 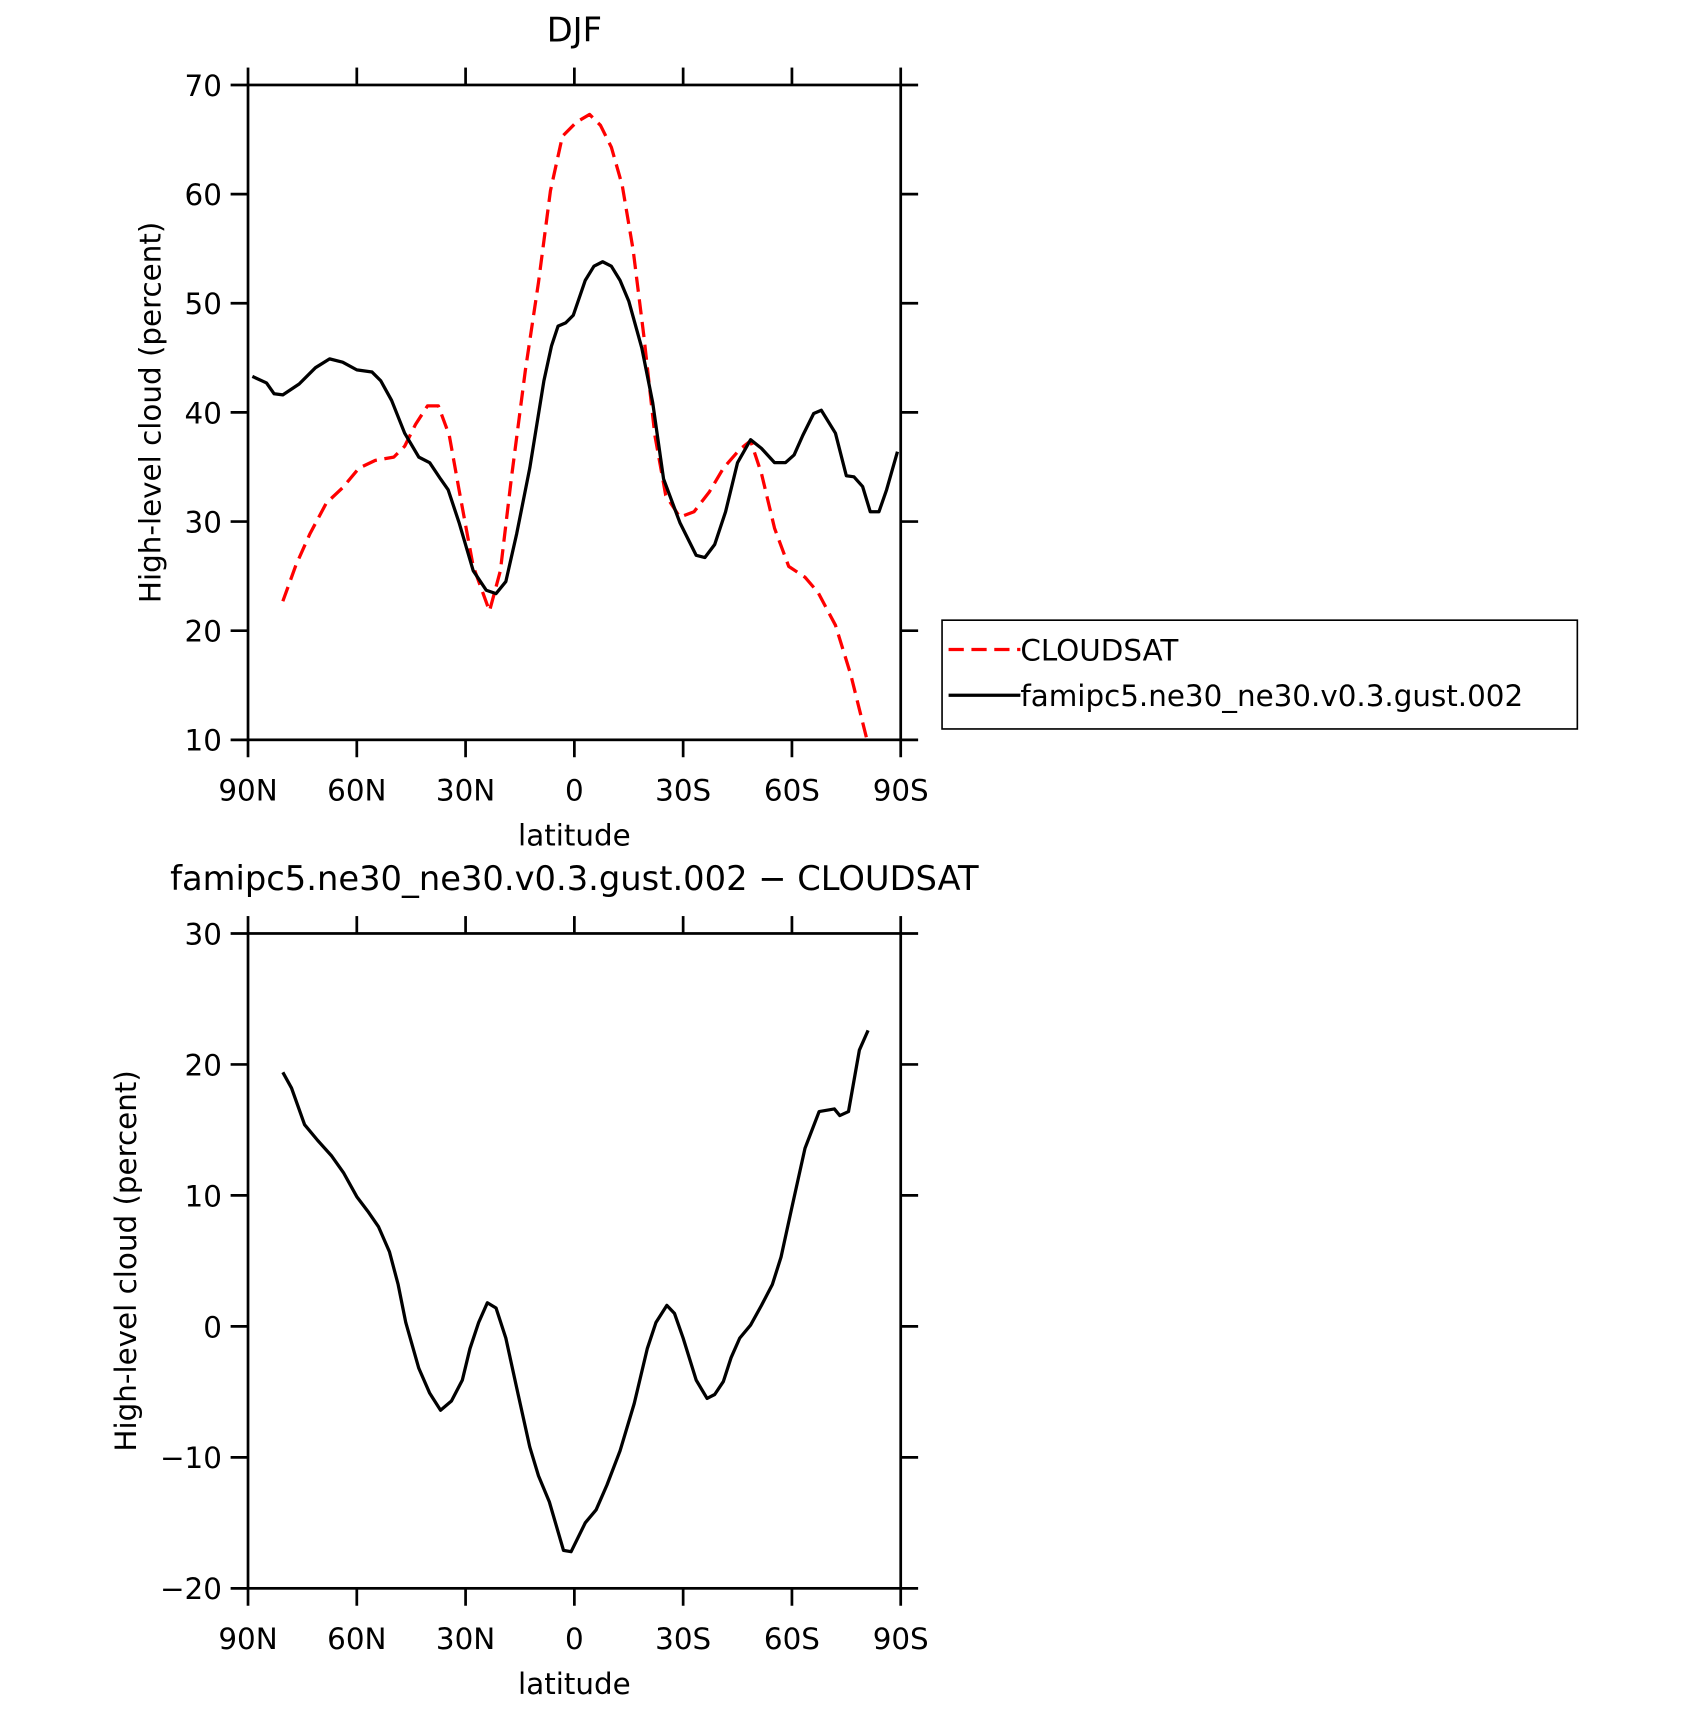 I want to click on legend-label: famipc5.ne30_ne30.v0.3.gust.002, so click(x=1271, y=696).